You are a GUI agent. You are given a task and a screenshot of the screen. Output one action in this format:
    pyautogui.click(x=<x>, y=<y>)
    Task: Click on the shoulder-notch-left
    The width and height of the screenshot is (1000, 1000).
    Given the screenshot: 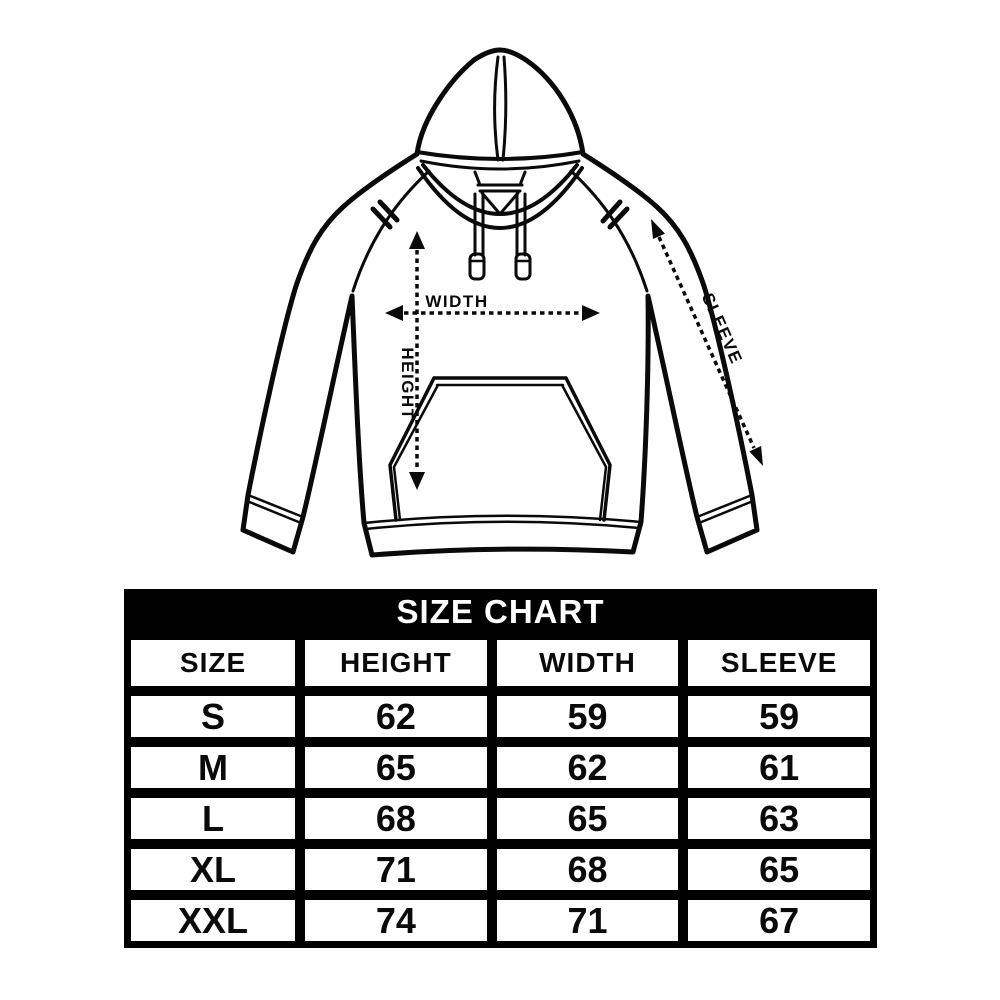 What is the action you would take?
    pyautogui.click(x=385, y=214)
    